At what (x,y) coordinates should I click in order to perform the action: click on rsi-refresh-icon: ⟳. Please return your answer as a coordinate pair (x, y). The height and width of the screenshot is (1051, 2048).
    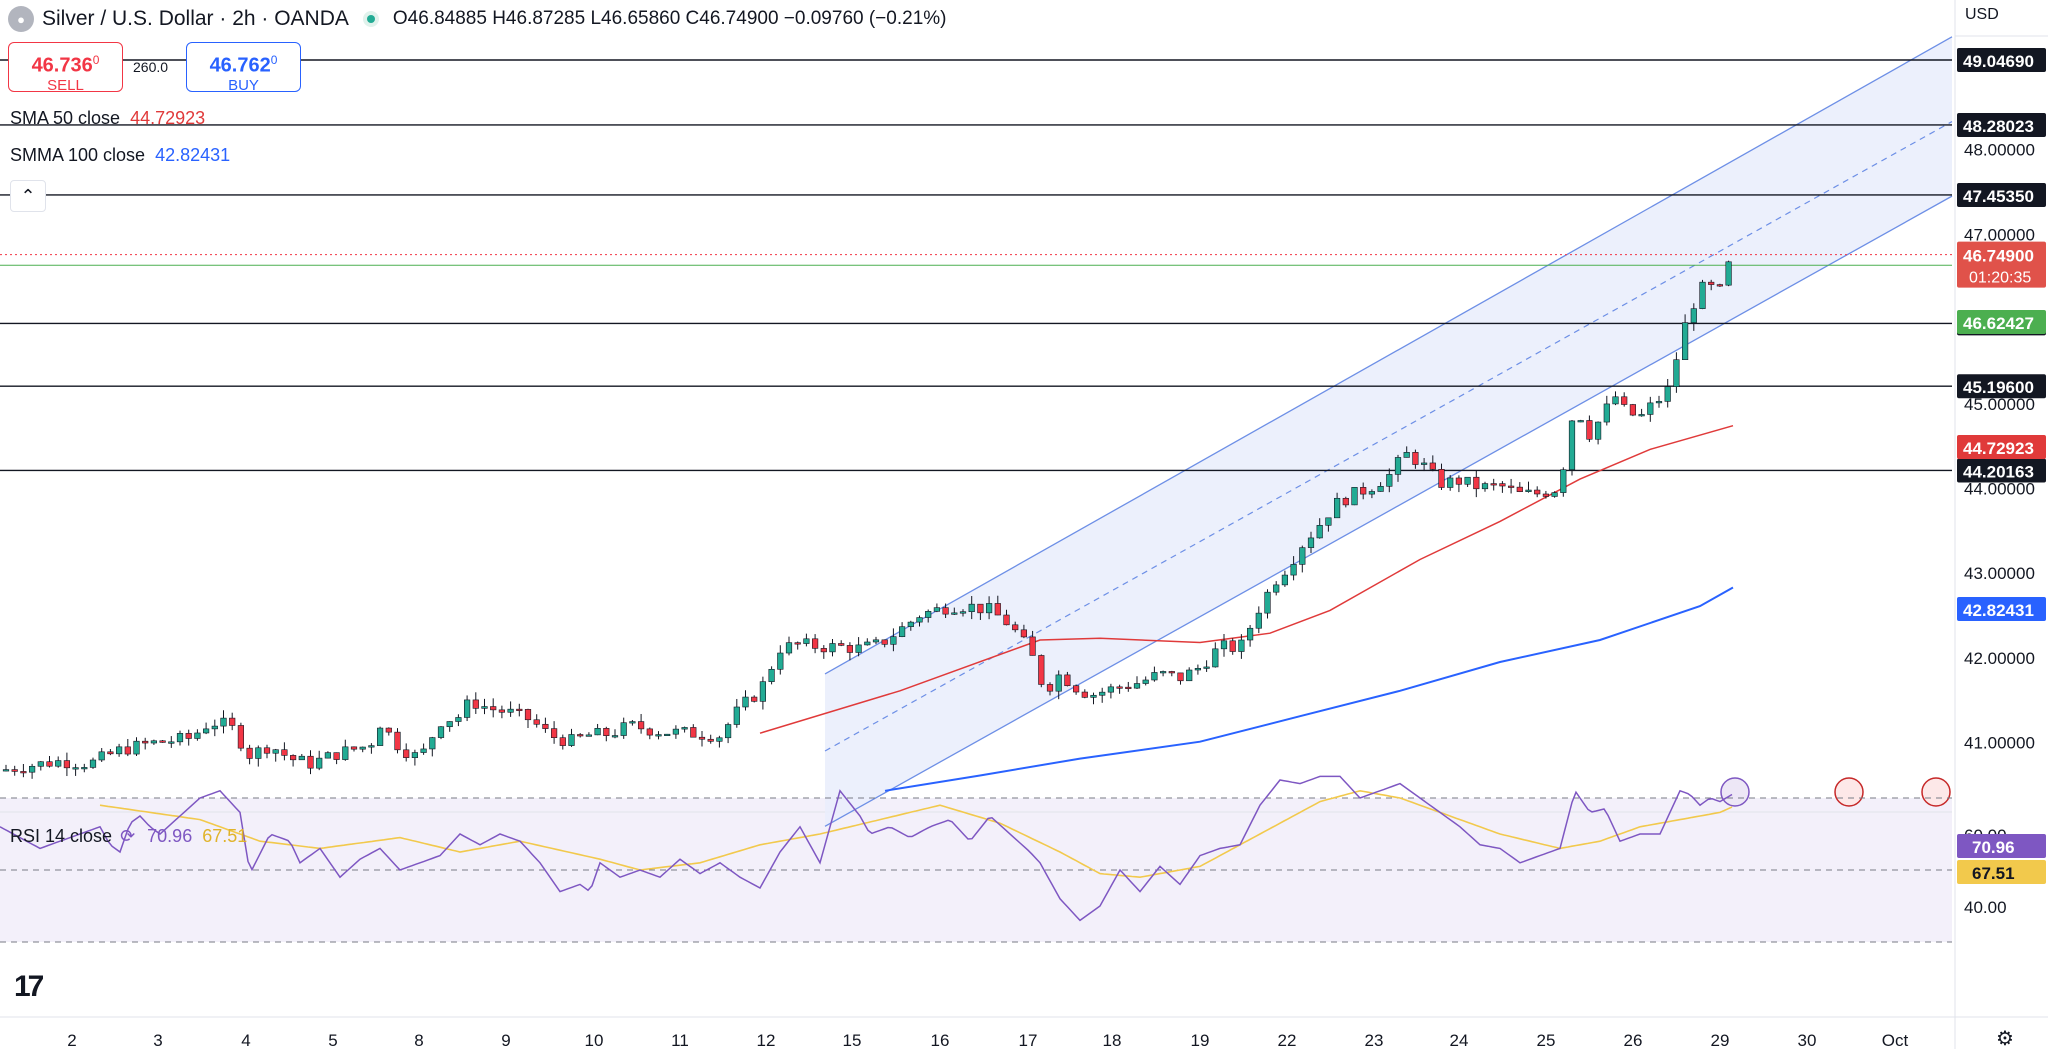
    Looking at the image, I should click on (128, 836).